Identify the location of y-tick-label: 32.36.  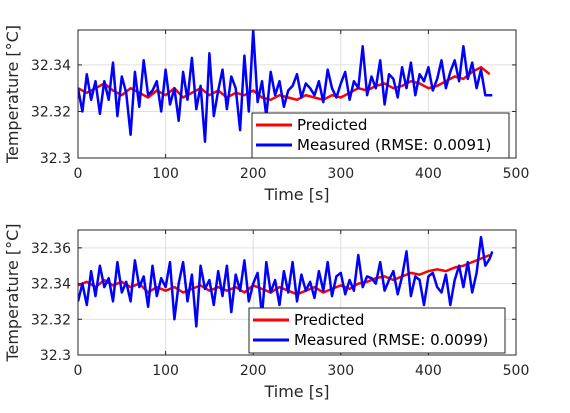
(51, 249).